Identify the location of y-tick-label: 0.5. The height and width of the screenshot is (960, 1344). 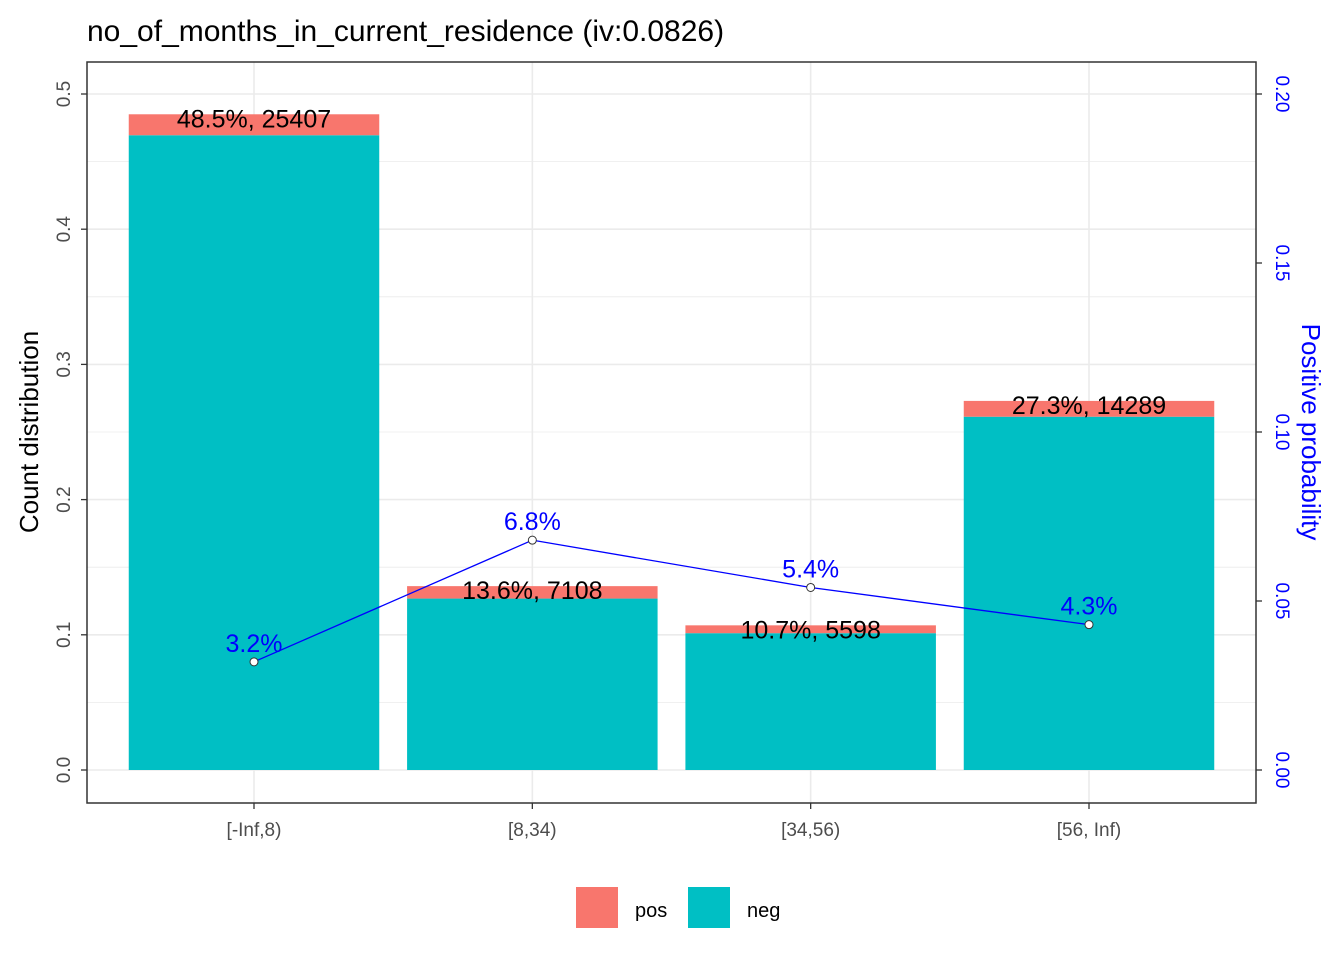
(64, 94).